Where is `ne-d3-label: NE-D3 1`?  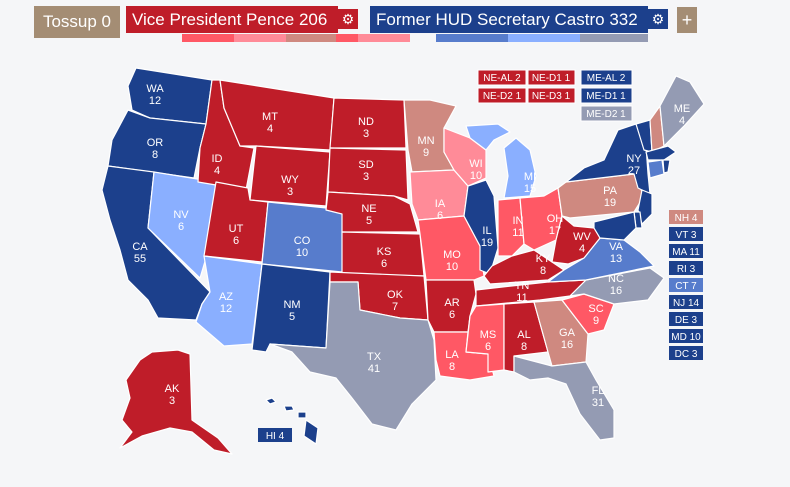
ne-d3-label: NE-D3 1 is located at coordinates (551, 96).